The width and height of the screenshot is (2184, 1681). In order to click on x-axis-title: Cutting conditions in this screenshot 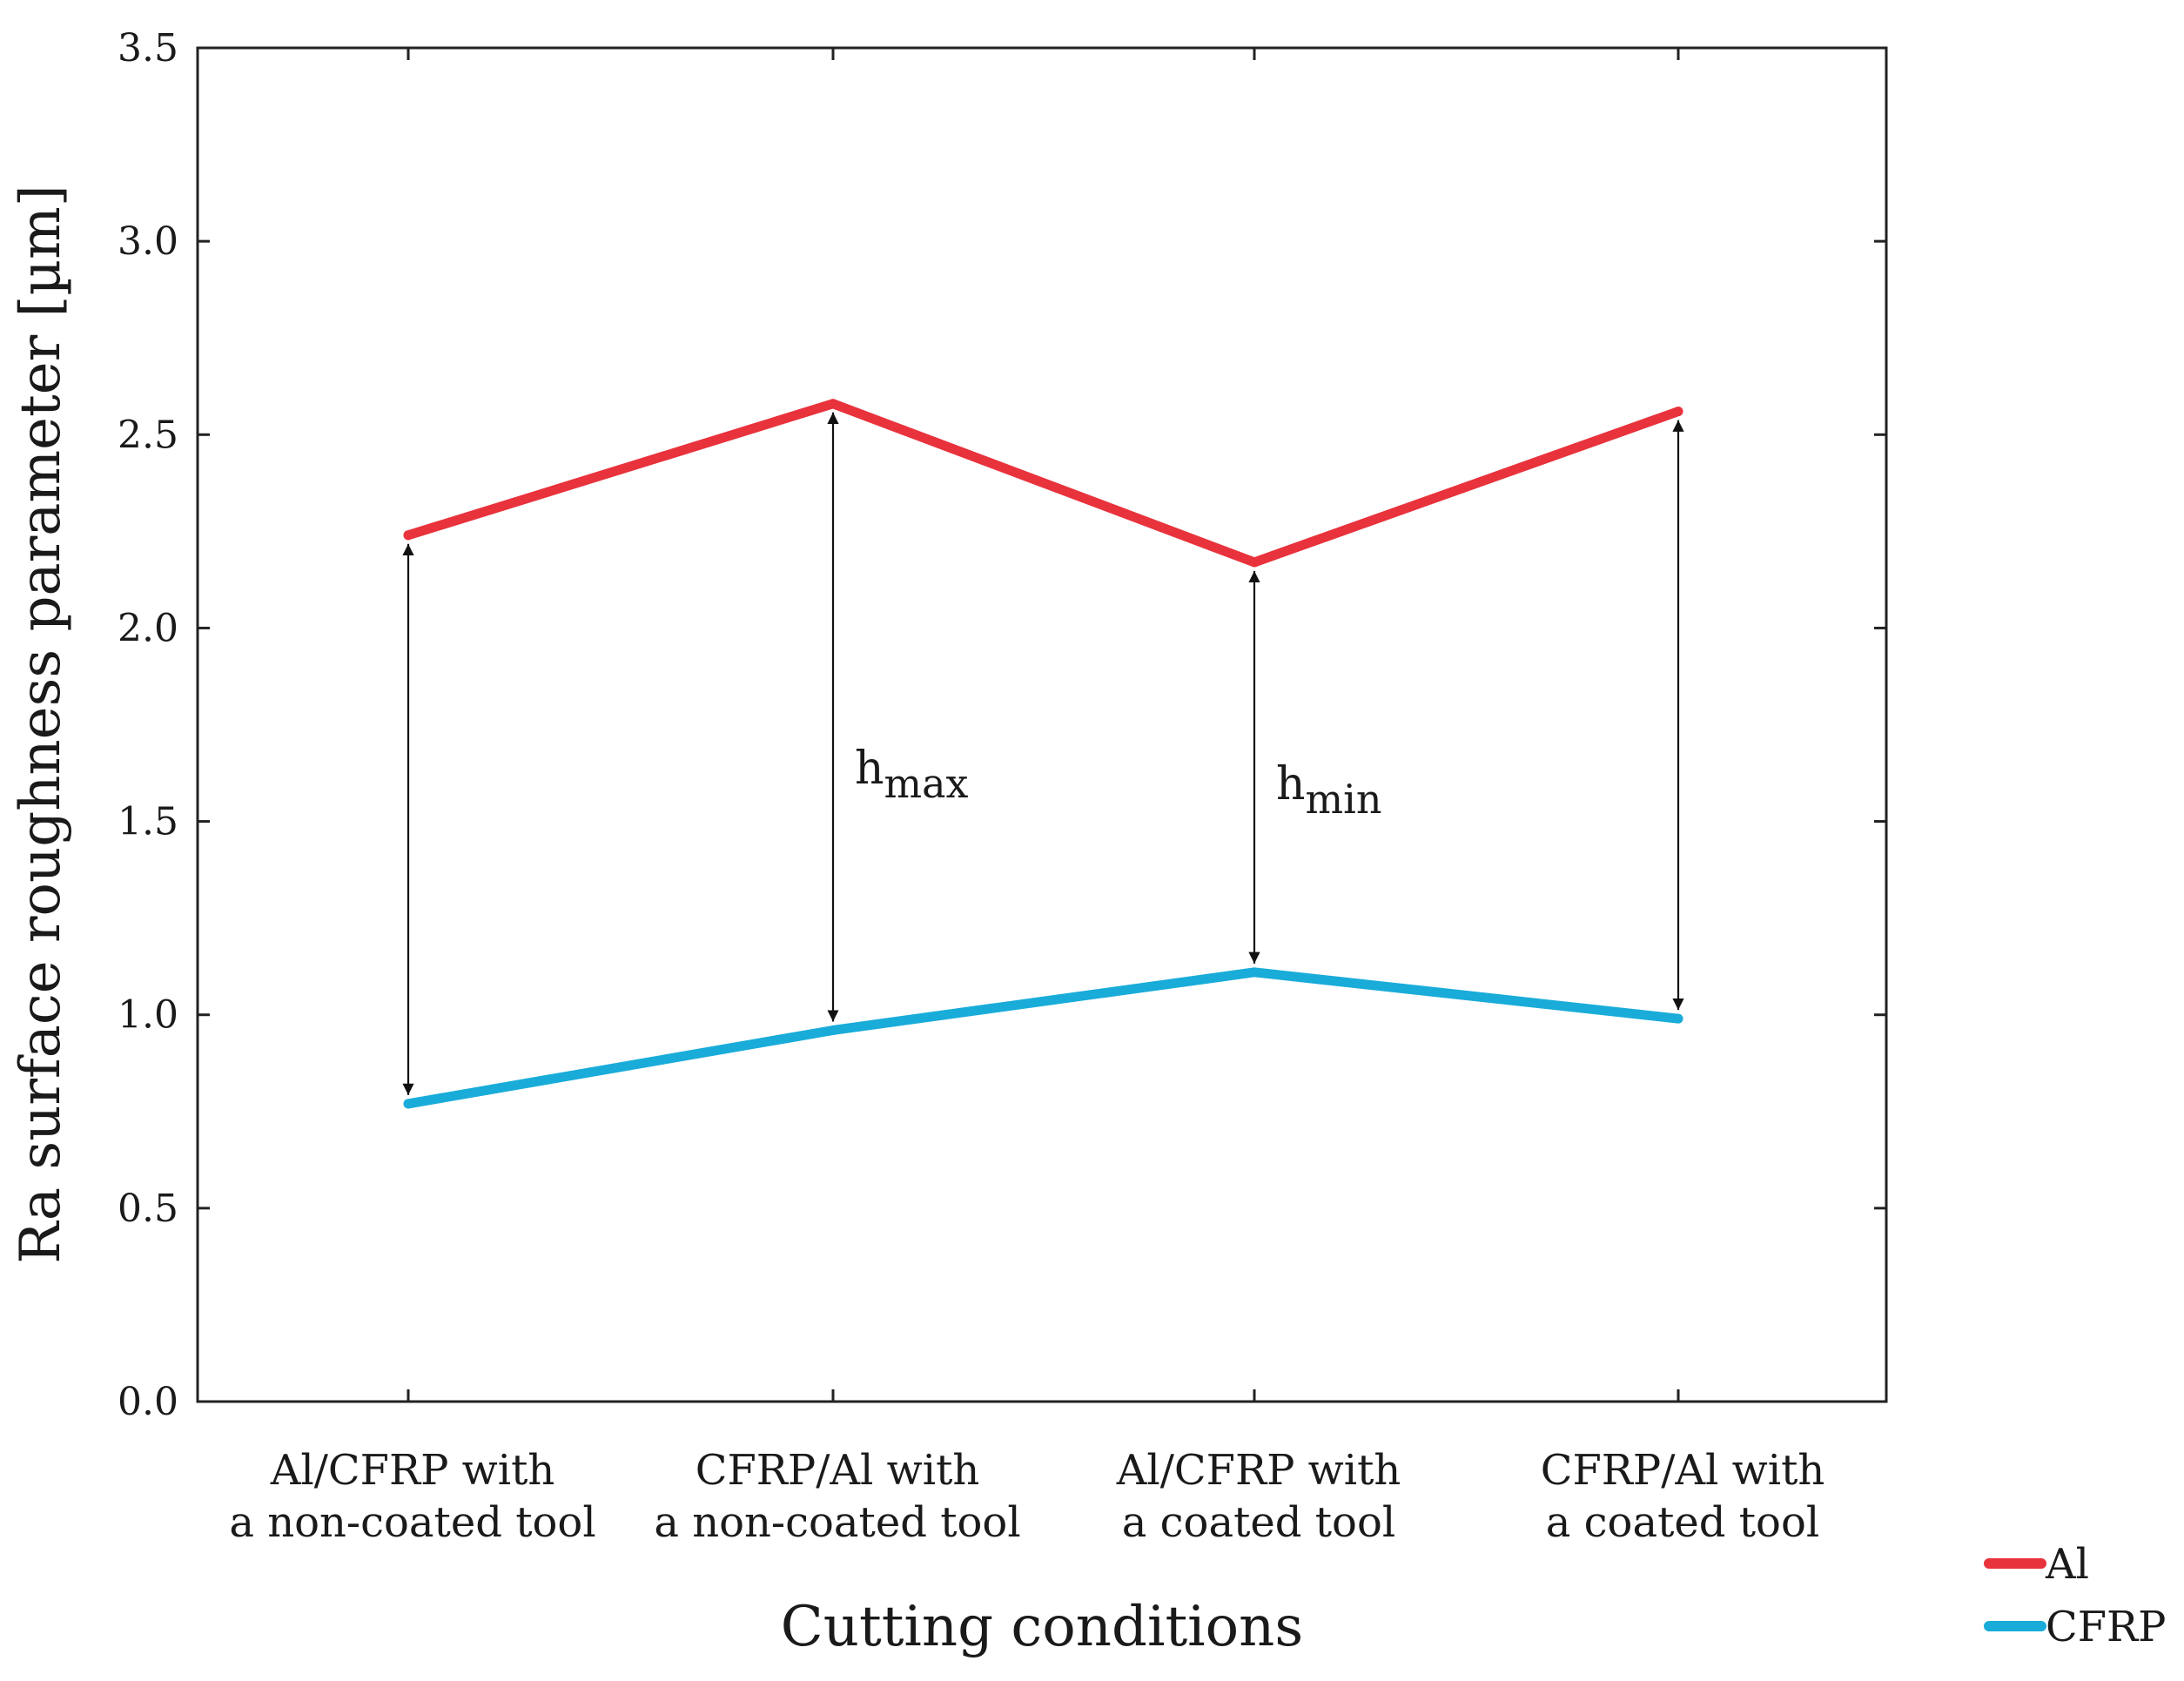, I will do `click(1042, 1627)`.